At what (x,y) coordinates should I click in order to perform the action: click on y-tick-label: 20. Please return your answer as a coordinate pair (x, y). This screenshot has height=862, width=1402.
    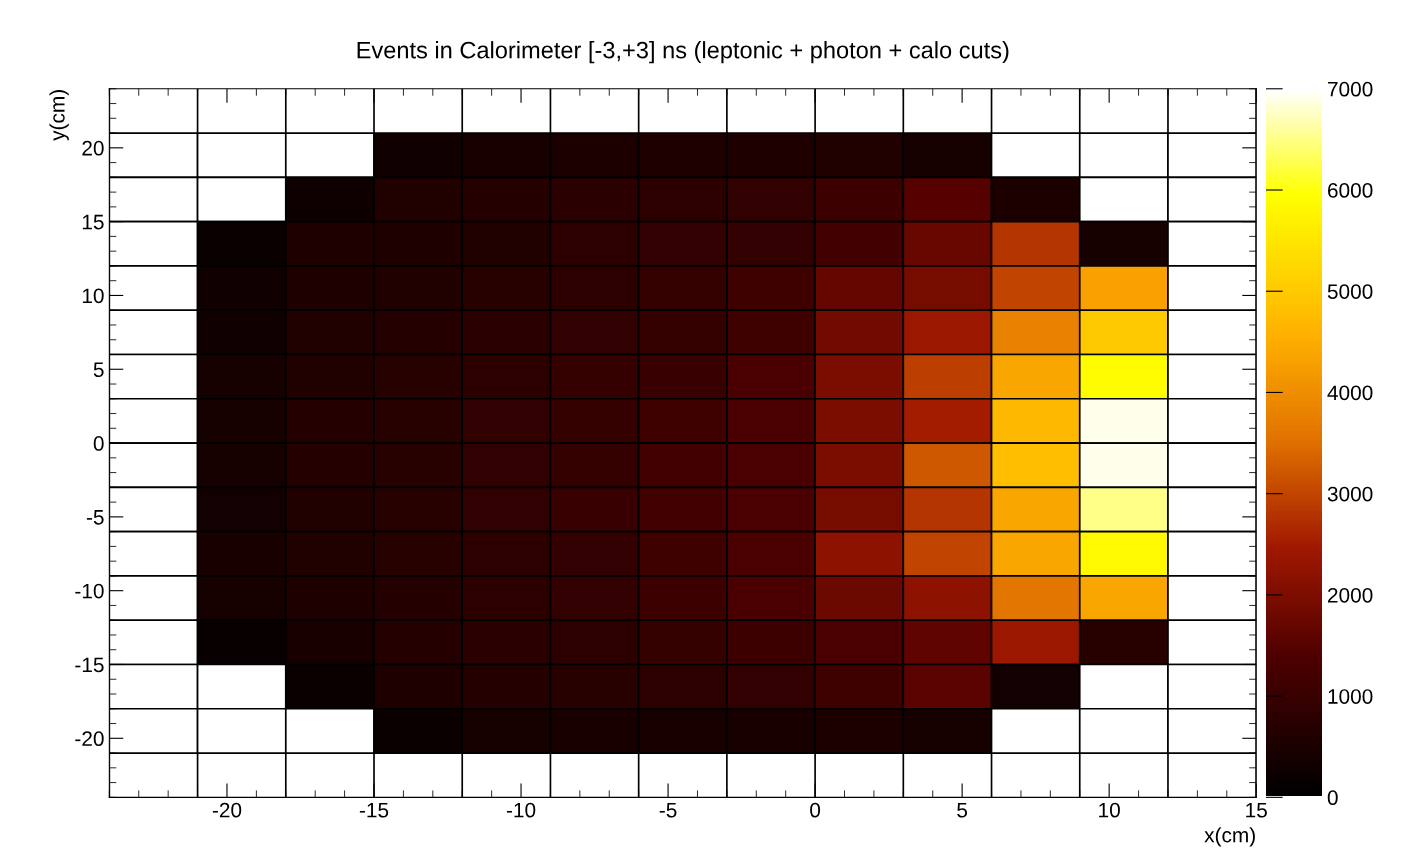
    Looking at the image, I should click on (93, 148).